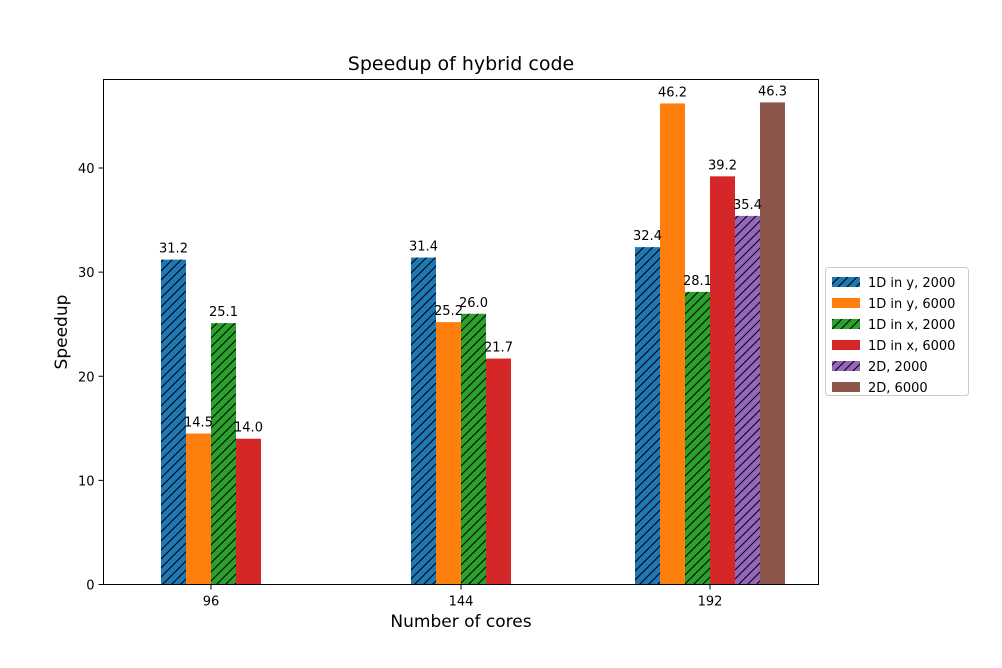 The height and width of the screenshot is (668, 1002). I want to click on y-tick-label: 10, so click(86, 481).